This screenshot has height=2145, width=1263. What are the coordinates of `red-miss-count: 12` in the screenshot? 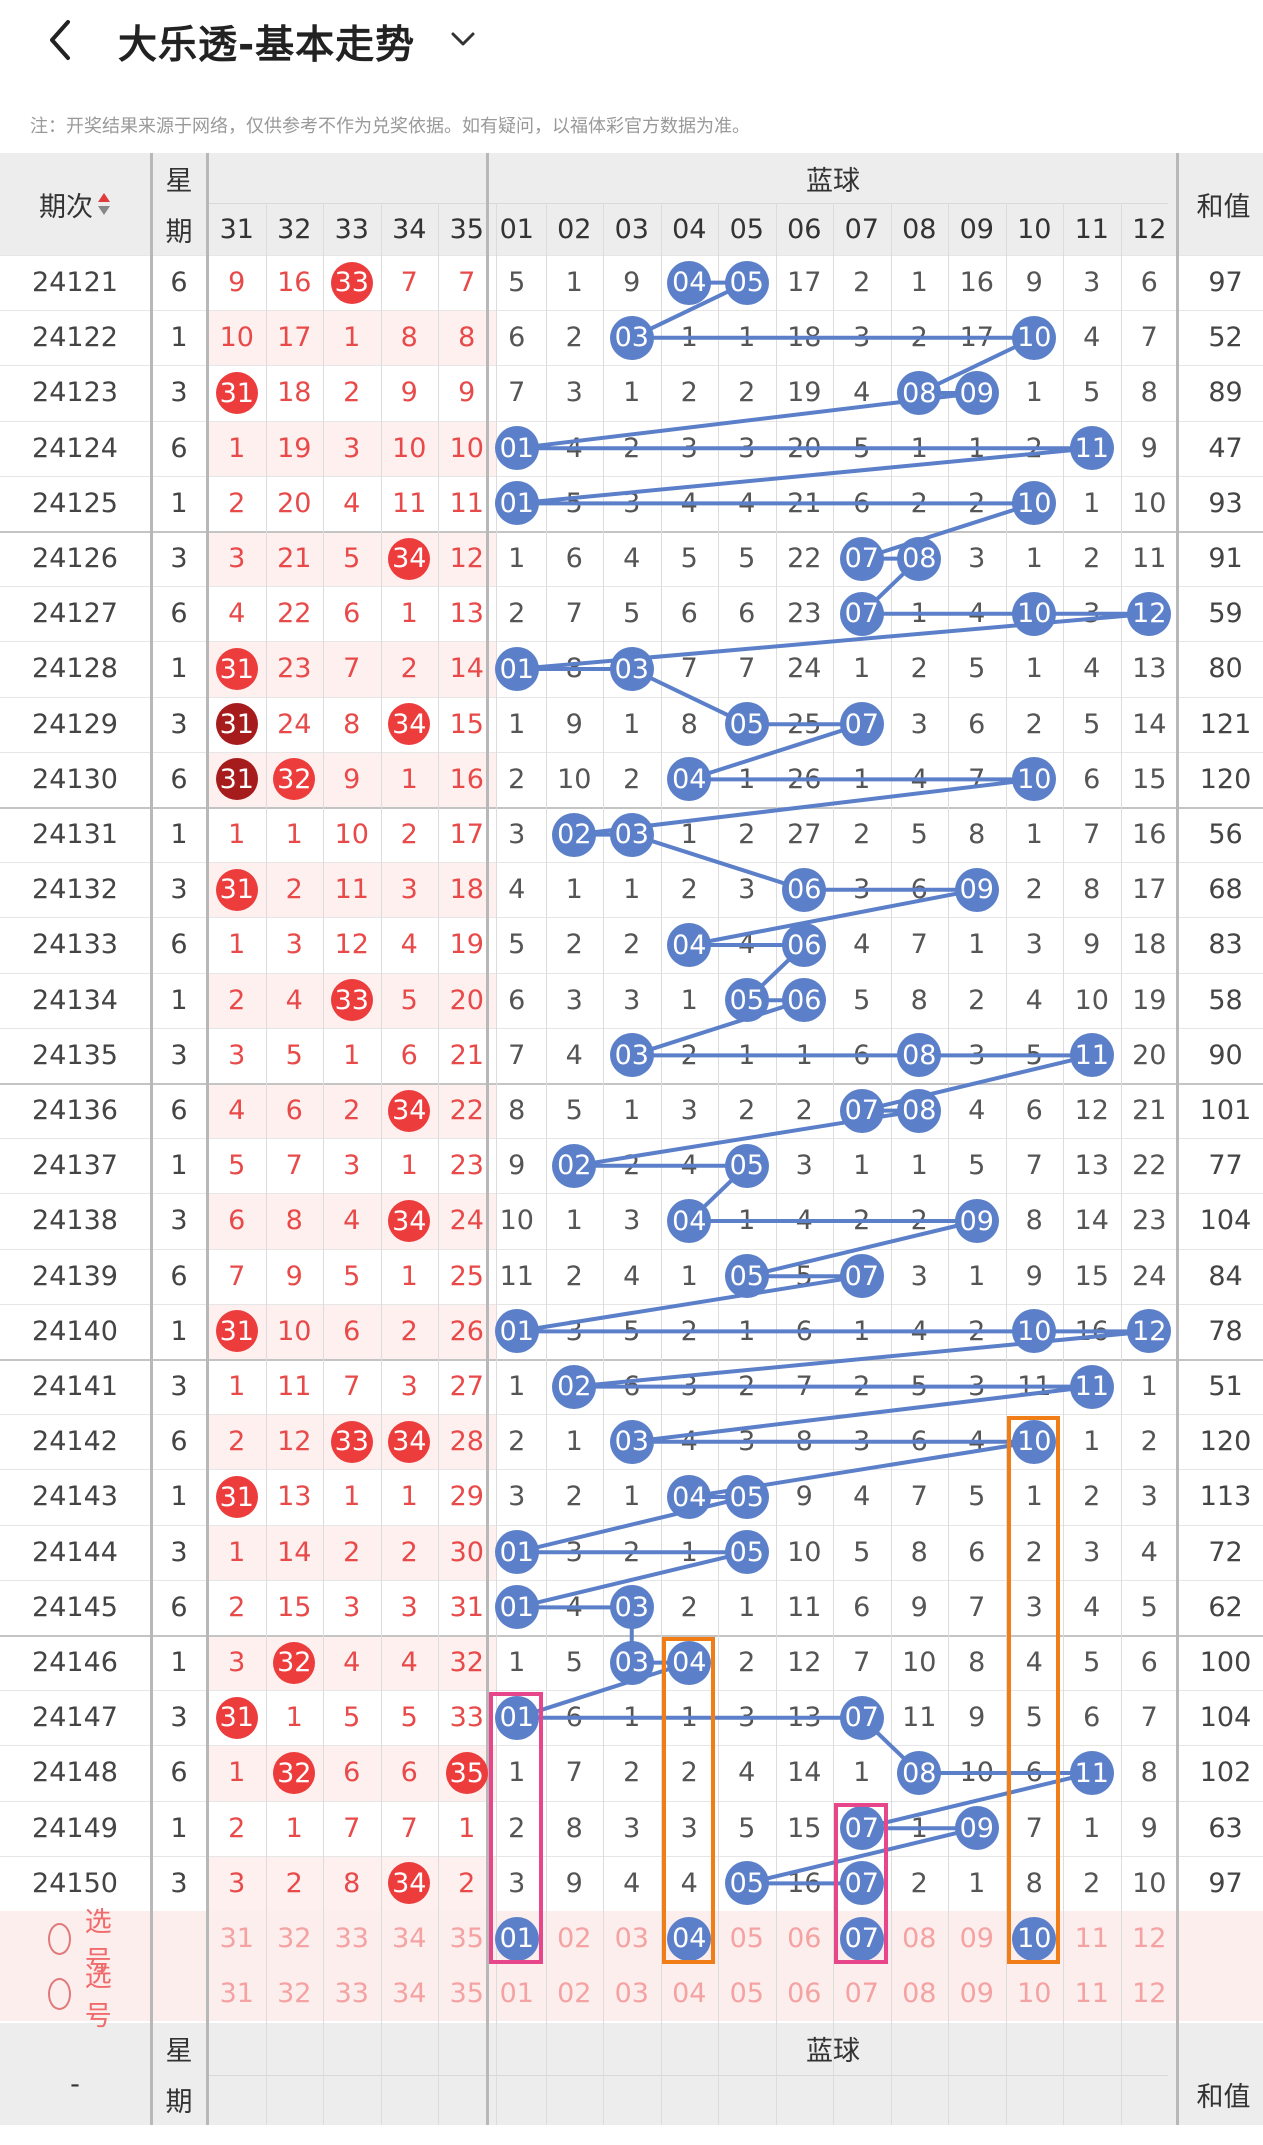 It's located at (294, 1442).